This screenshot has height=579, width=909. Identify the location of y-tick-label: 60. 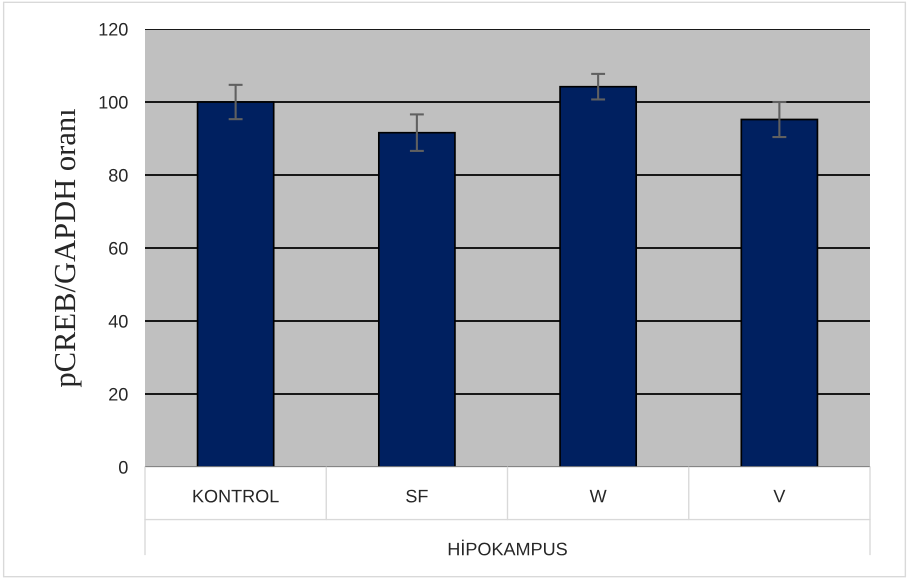
(118, 248).